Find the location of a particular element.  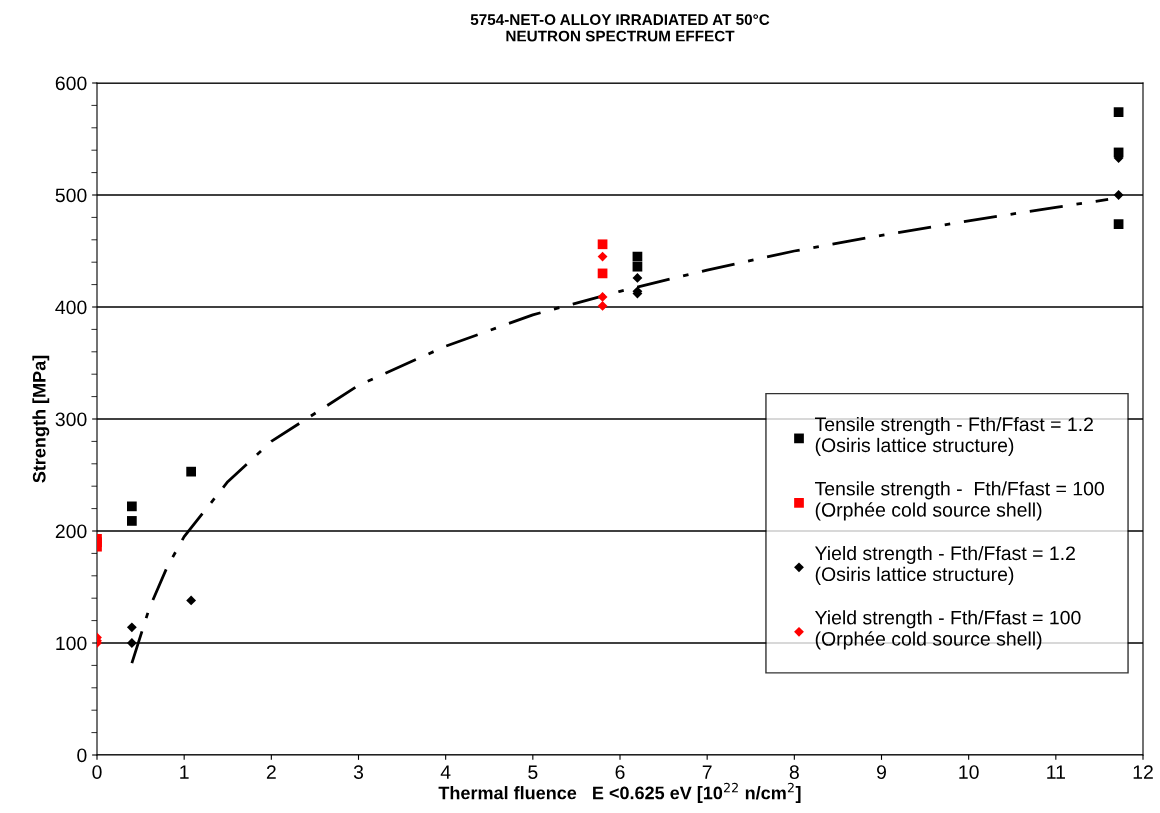

x-tick-label: 12 is located at coordinates (1143, 772).